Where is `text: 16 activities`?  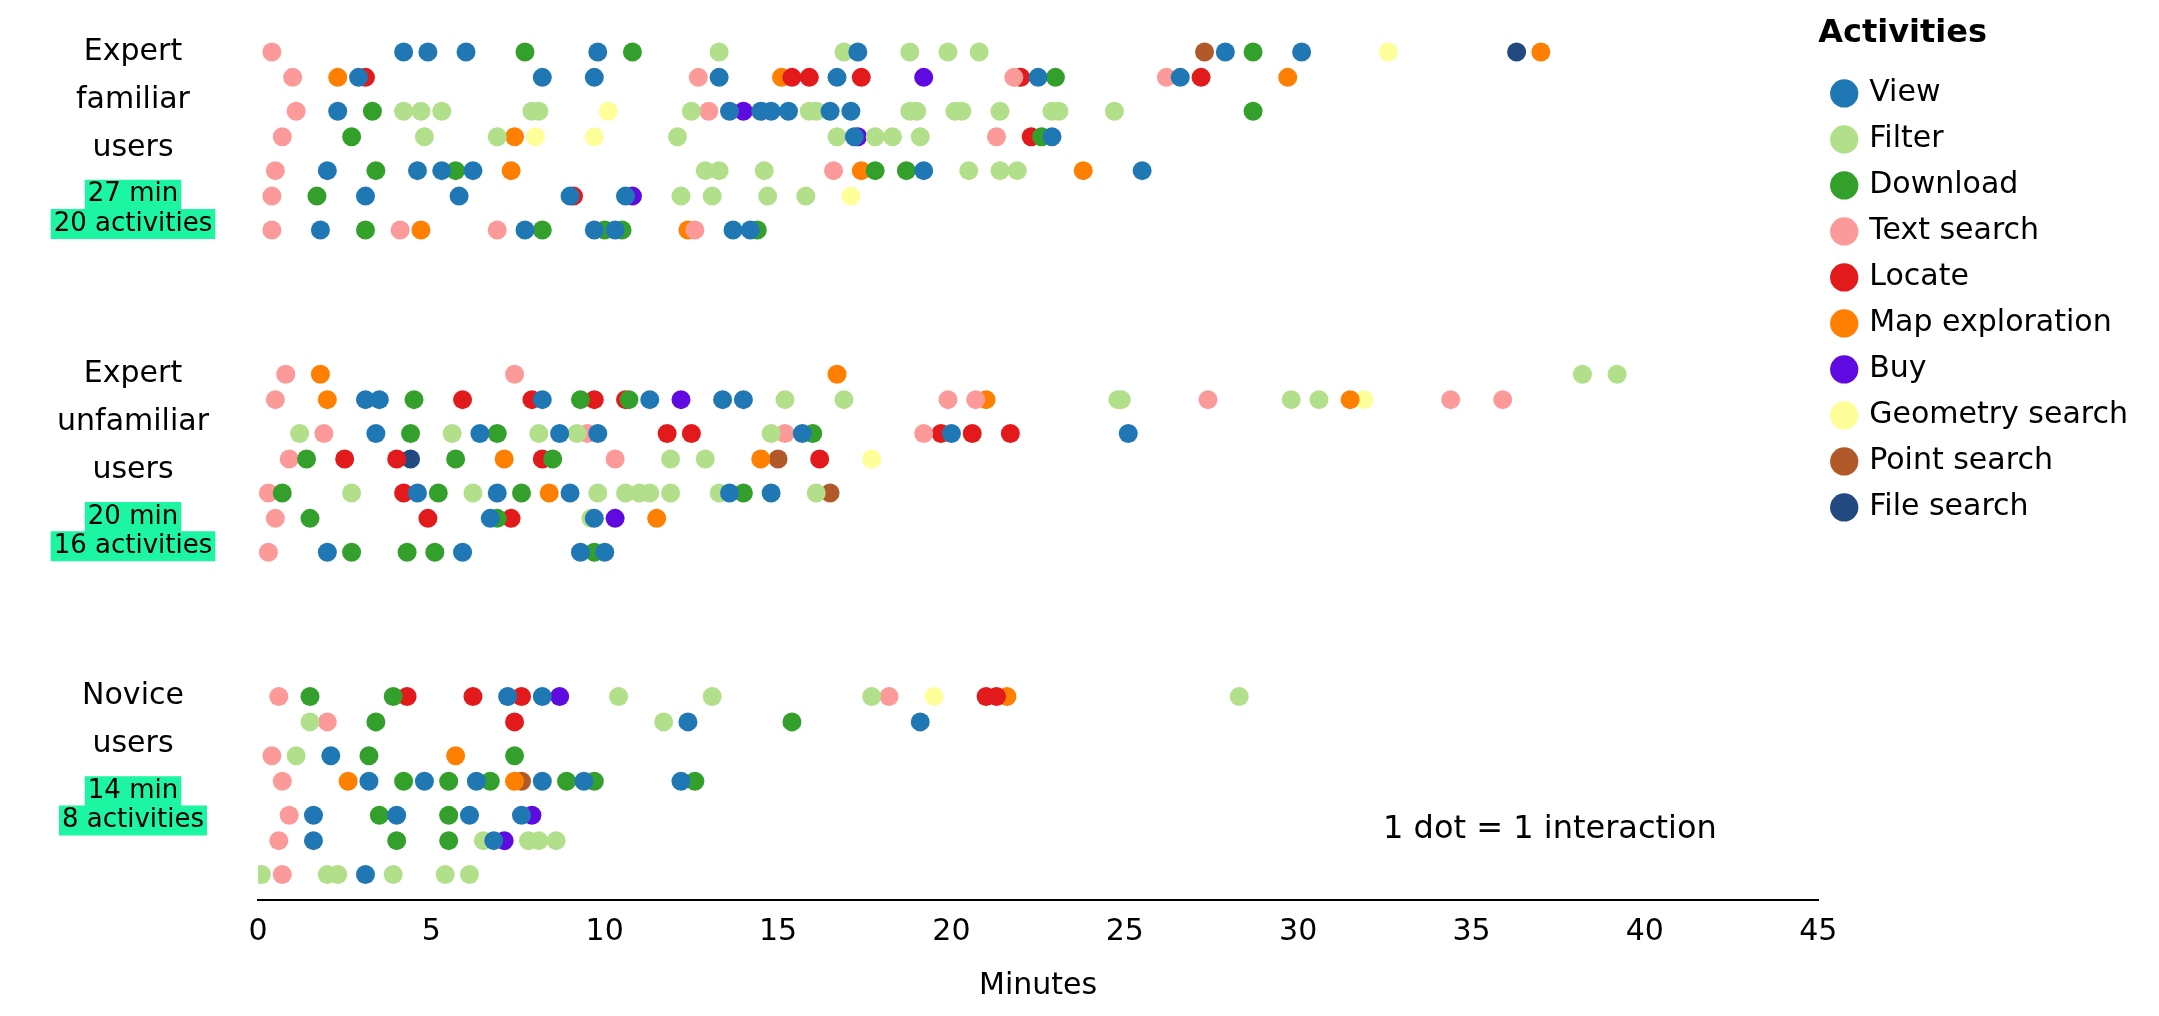 text: 16 activities is located at coordinates (133, 543).